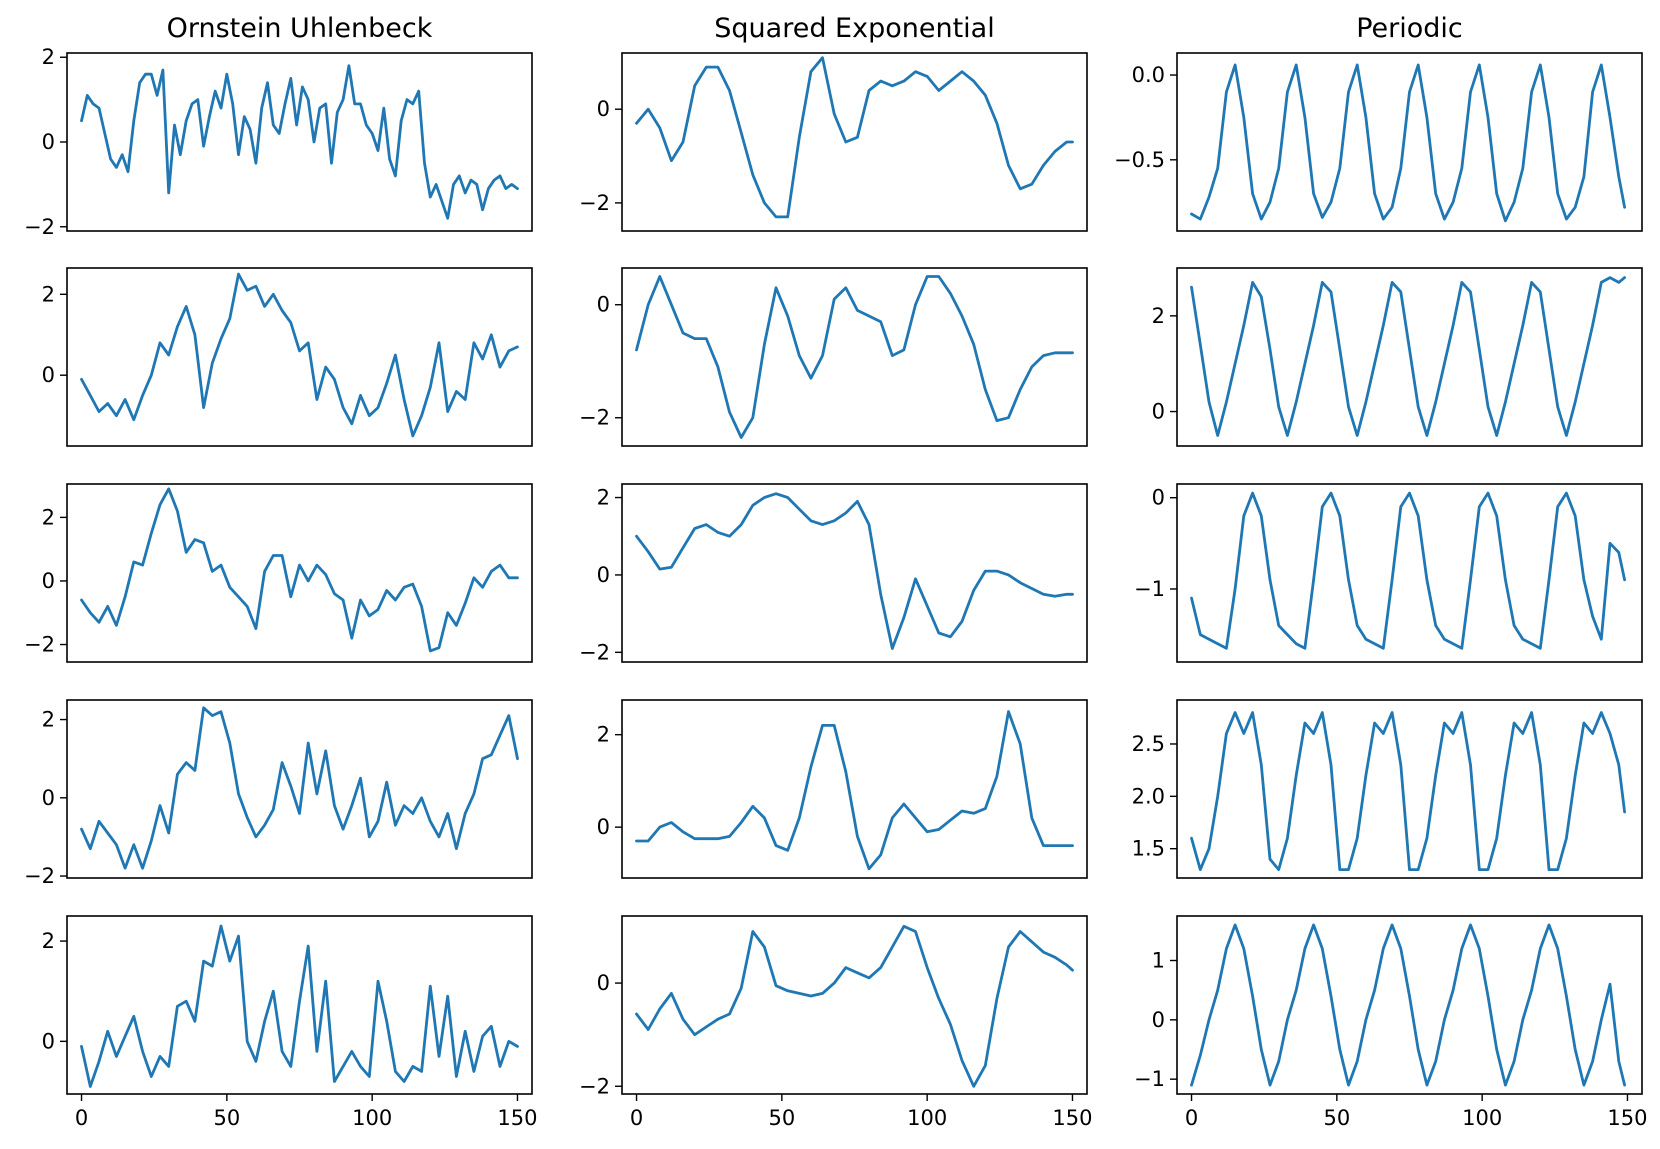 This screenshot has height=1149, width=1660. Describe the element at coordinates (1158, 961) in the screenshot. I see `y-tick-label: 1` at that location.